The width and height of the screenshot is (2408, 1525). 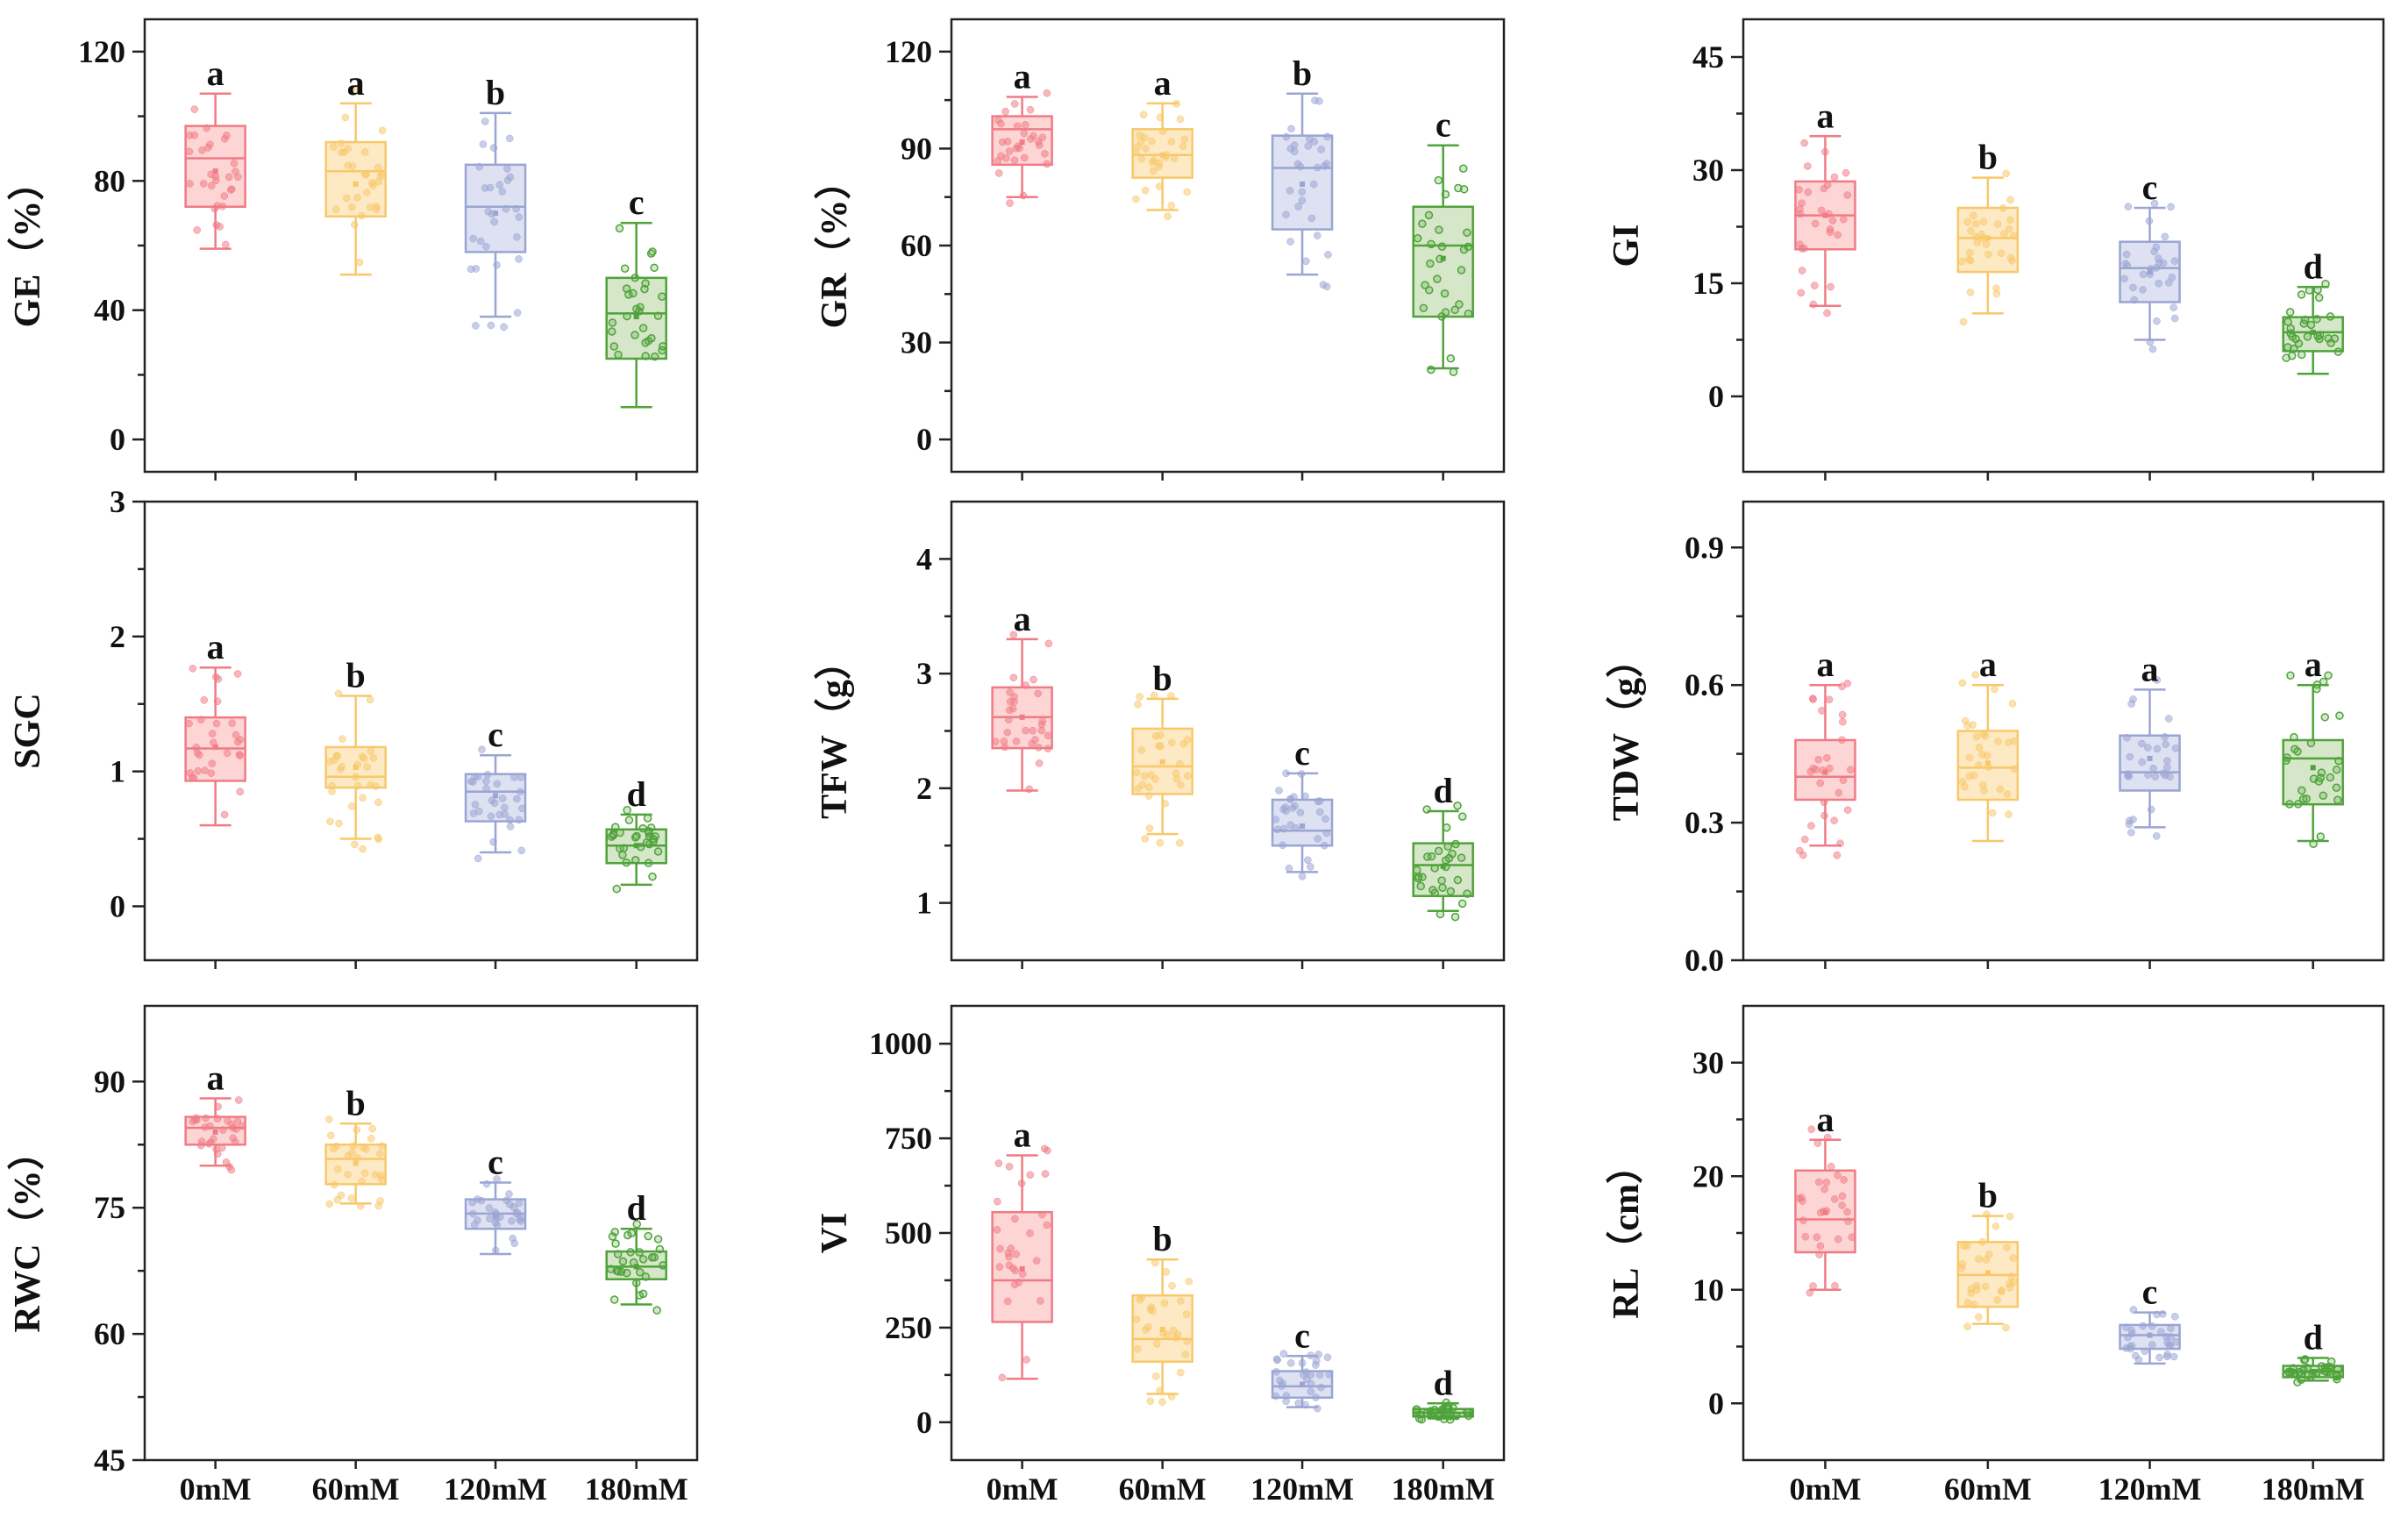 I want to click on y-tick-label: 3, so click(x=117, y=501).